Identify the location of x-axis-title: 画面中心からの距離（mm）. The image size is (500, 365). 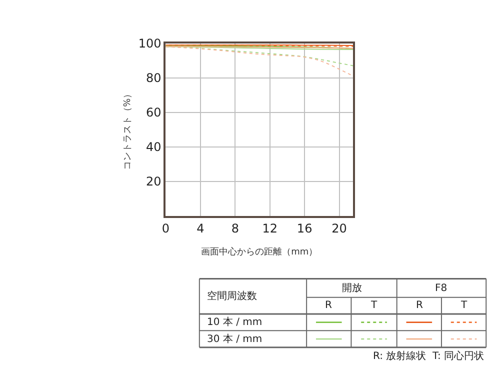
(259, 252).